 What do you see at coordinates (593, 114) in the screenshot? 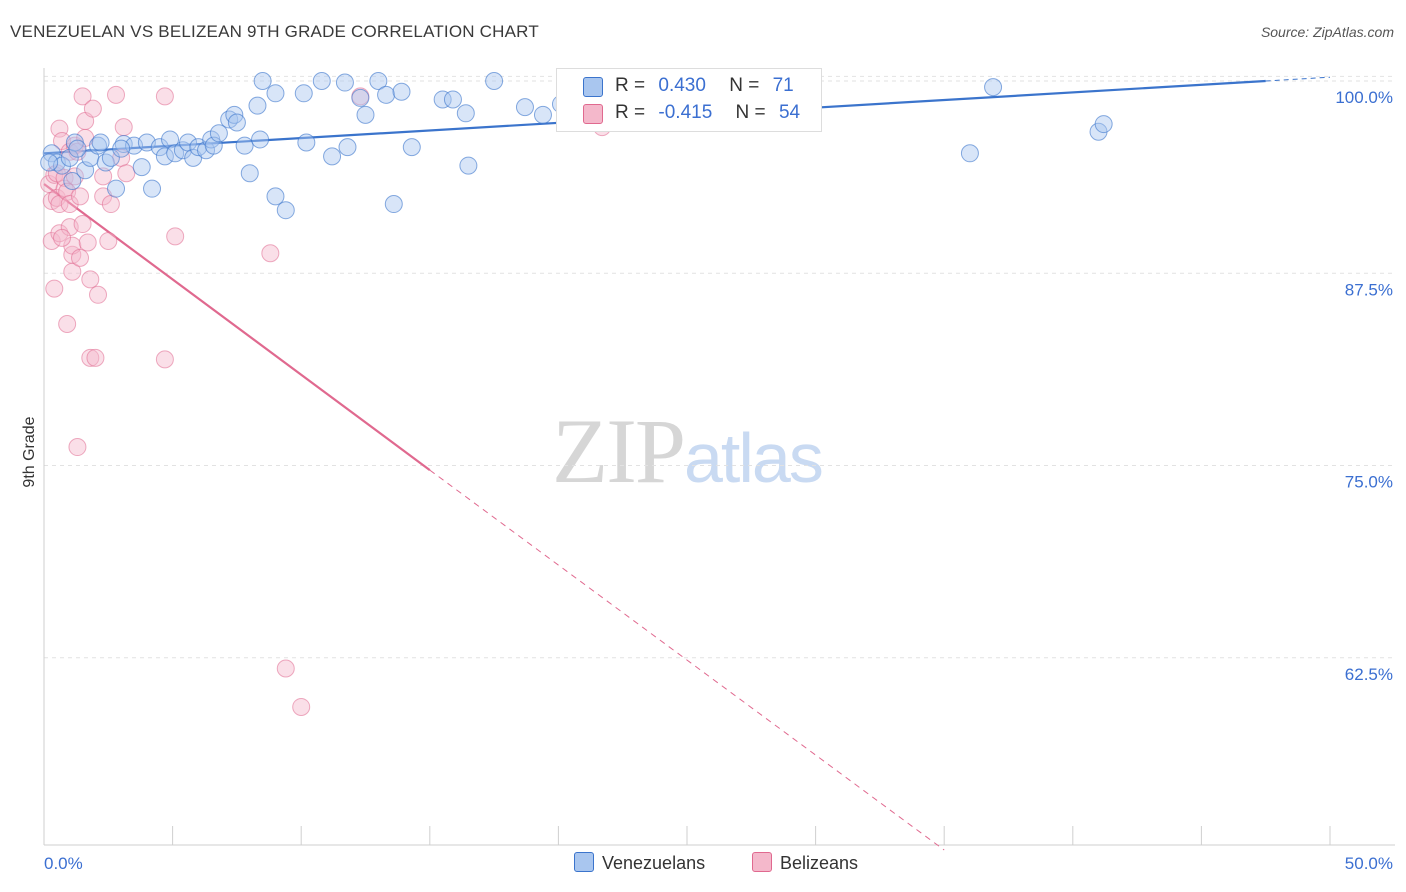
I see `belizeans-swatch` at bounding box center [593, 114].